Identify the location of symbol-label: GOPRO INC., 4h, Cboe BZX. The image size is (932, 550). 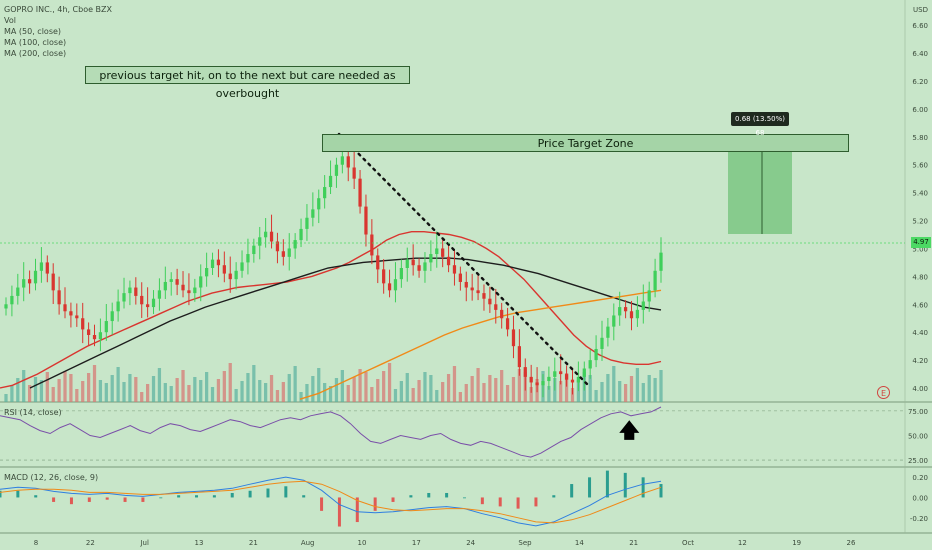
(58, 9).